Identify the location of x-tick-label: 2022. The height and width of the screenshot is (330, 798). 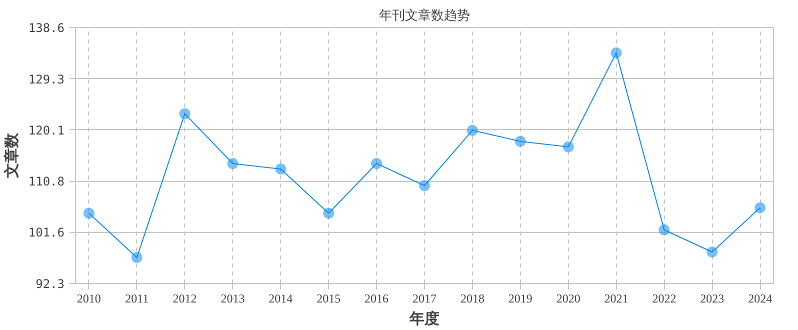
(664, 299).